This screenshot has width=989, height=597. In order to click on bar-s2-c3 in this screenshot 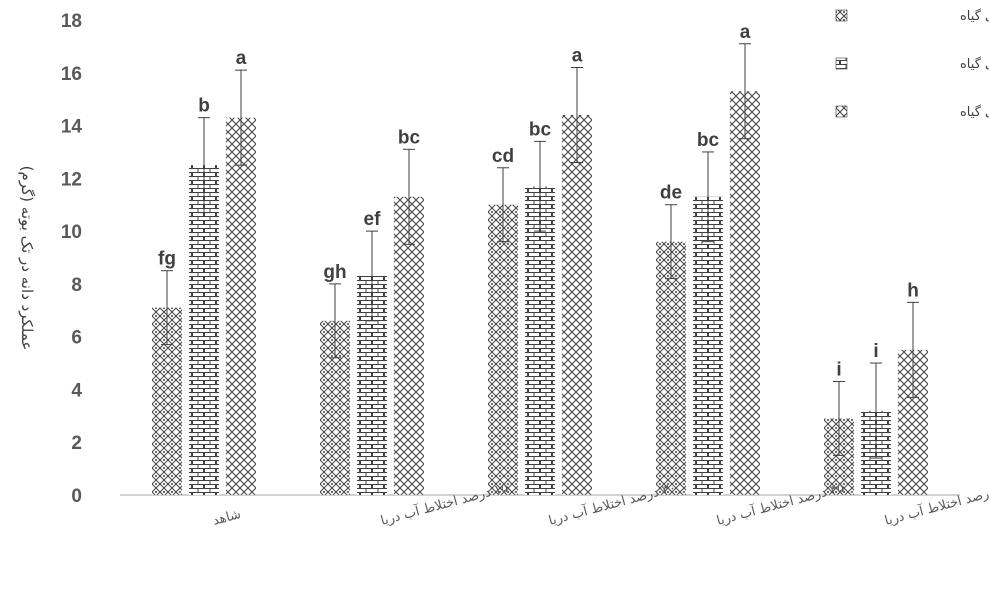, I will do `click(745, 293)`.